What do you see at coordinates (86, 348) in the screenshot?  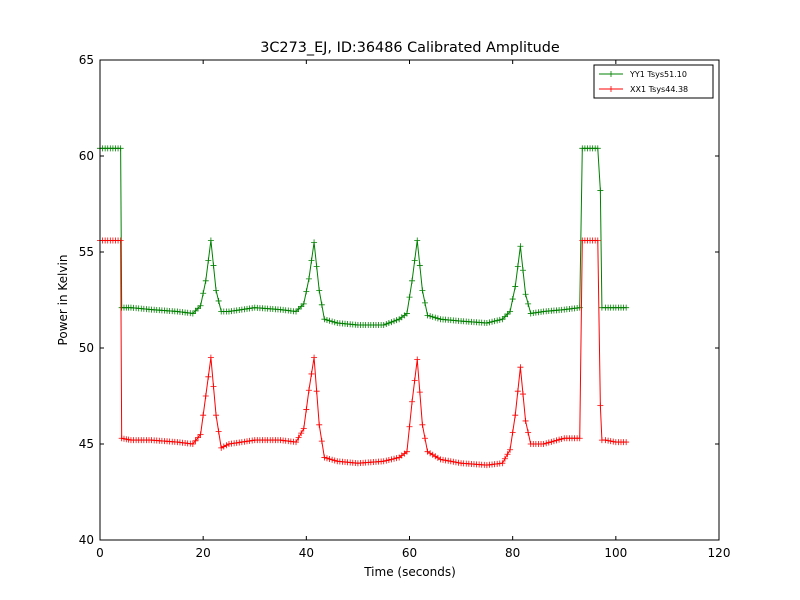 I see `y-tick-label: 50` at bounding box center [86, 348].